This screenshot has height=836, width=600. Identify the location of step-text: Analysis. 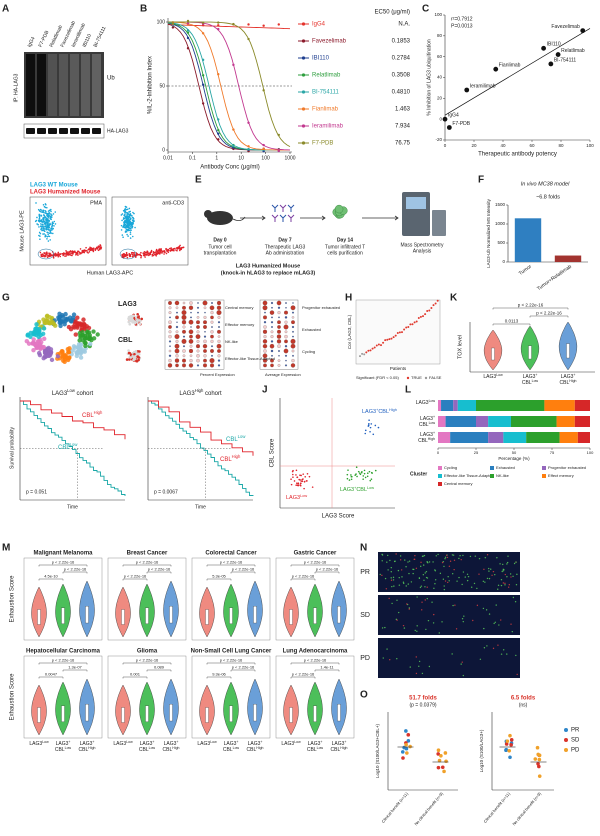
(422, 251).